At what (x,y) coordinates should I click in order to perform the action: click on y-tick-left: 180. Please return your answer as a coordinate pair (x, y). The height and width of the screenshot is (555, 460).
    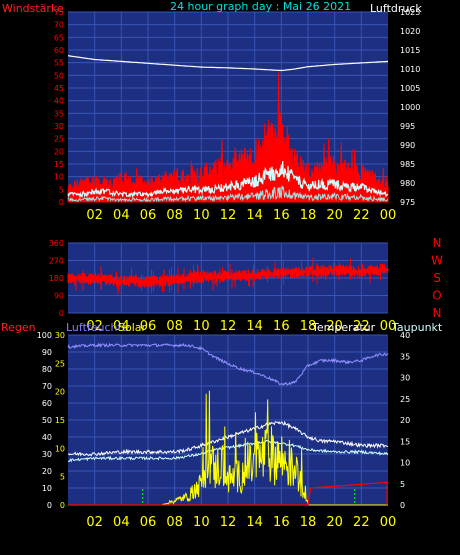
    Looking at the image, I should click on (56, 278).